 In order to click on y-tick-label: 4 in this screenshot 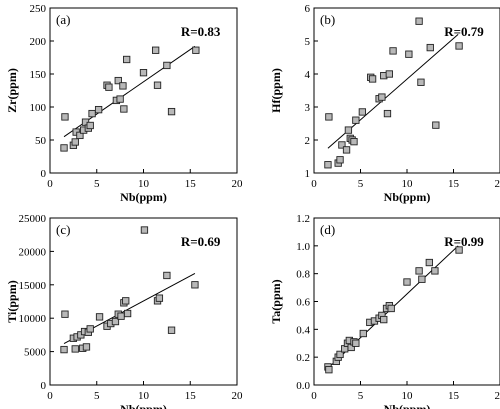, I will do `click(308, 75)`.